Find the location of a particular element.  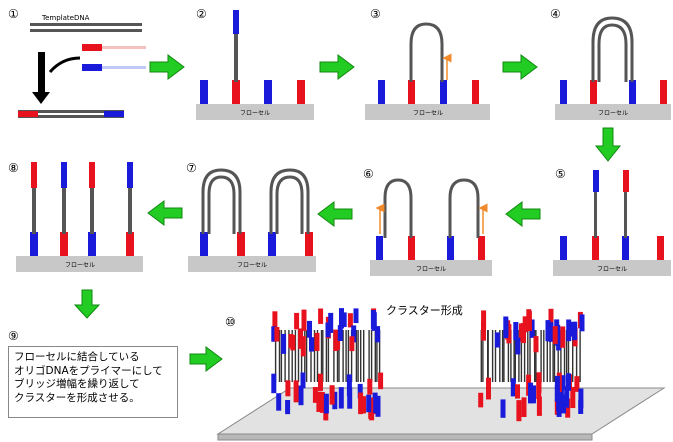

step-number-9: ⑨ is located at coordinates (13, 336).